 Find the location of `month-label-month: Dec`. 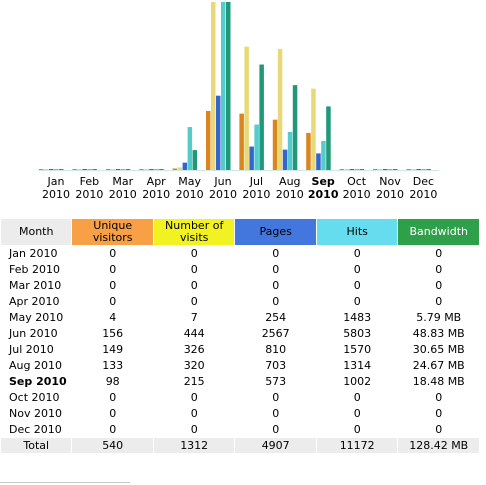

month-label-month: Dec is located at coordinates (423, 181).